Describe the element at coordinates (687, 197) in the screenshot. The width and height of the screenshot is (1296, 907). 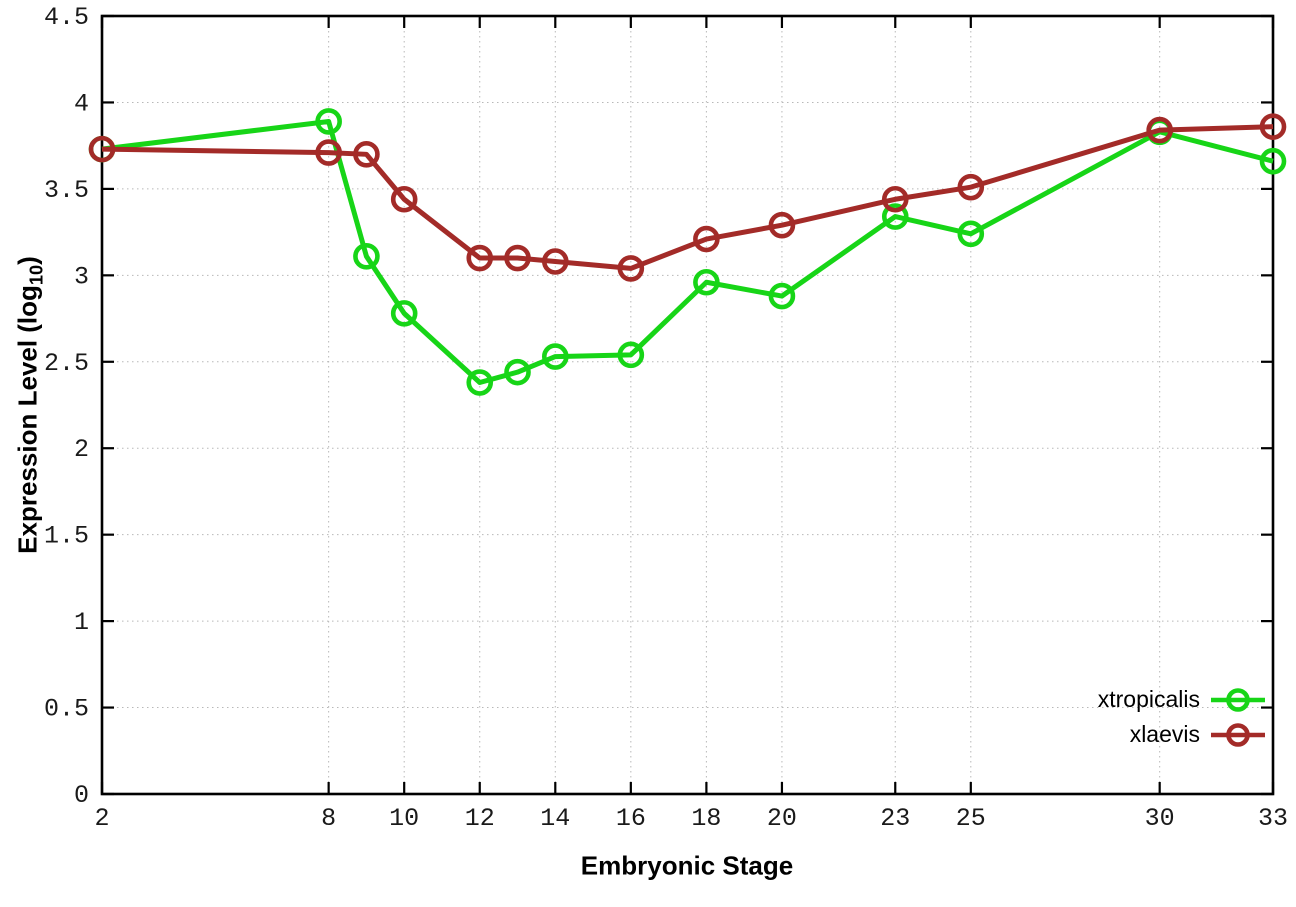
I see `series-line-xlaevis` at that location.